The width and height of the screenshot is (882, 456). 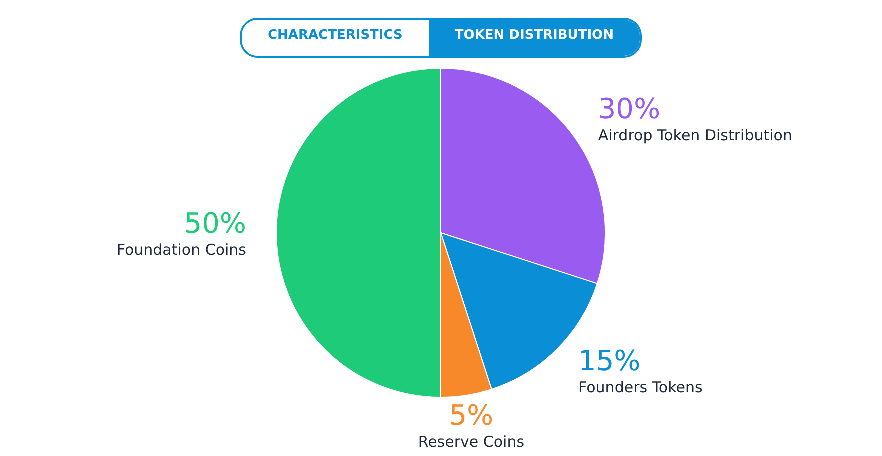 What do you see at coordinates (215, 223) in the screenshot?
I see `data-label: 50%` at bounding box center [215, 223].